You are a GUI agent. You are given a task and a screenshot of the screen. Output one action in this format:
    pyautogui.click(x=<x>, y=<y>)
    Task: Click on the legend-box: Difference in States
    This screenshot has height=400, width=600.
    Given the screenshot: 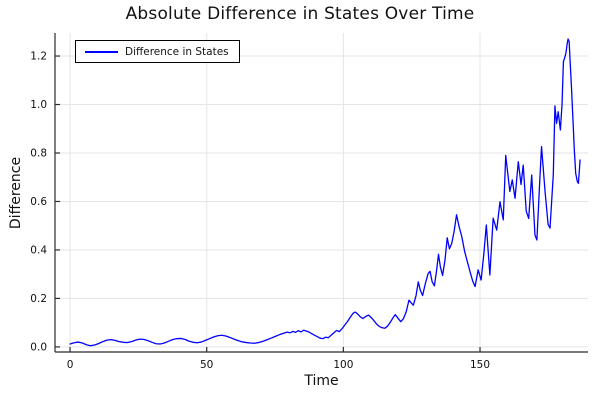 What is the action you would take?
    pyautogui.click(x=157, y=51)
    